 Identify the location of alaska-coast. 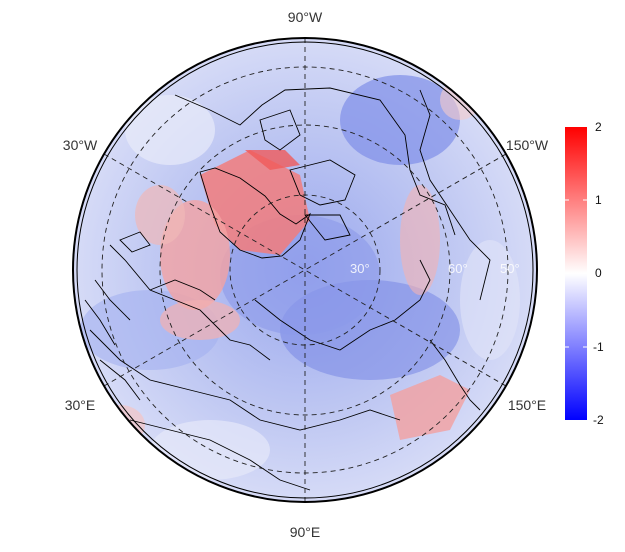
(455, 195).